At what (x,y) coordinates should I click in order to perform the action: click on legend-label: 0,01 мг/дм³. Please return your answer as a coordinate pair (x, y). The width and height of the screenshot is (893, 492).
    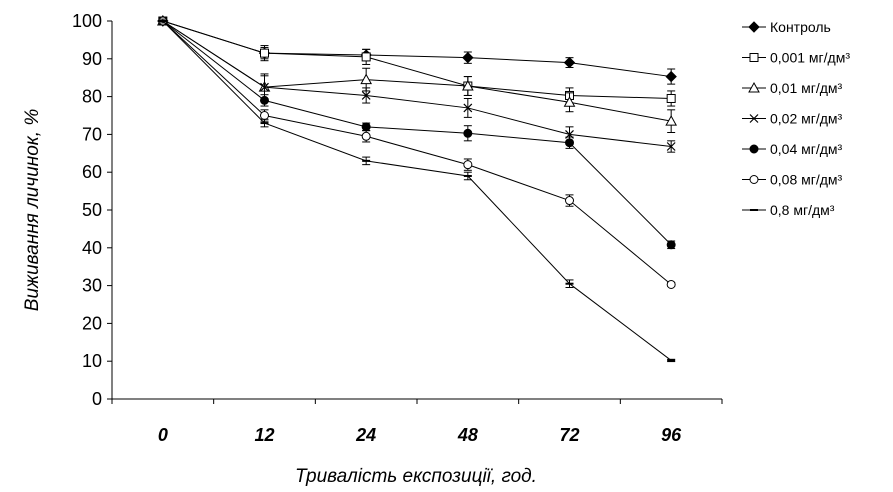
    Looking at the image, I should click on (806, 88).